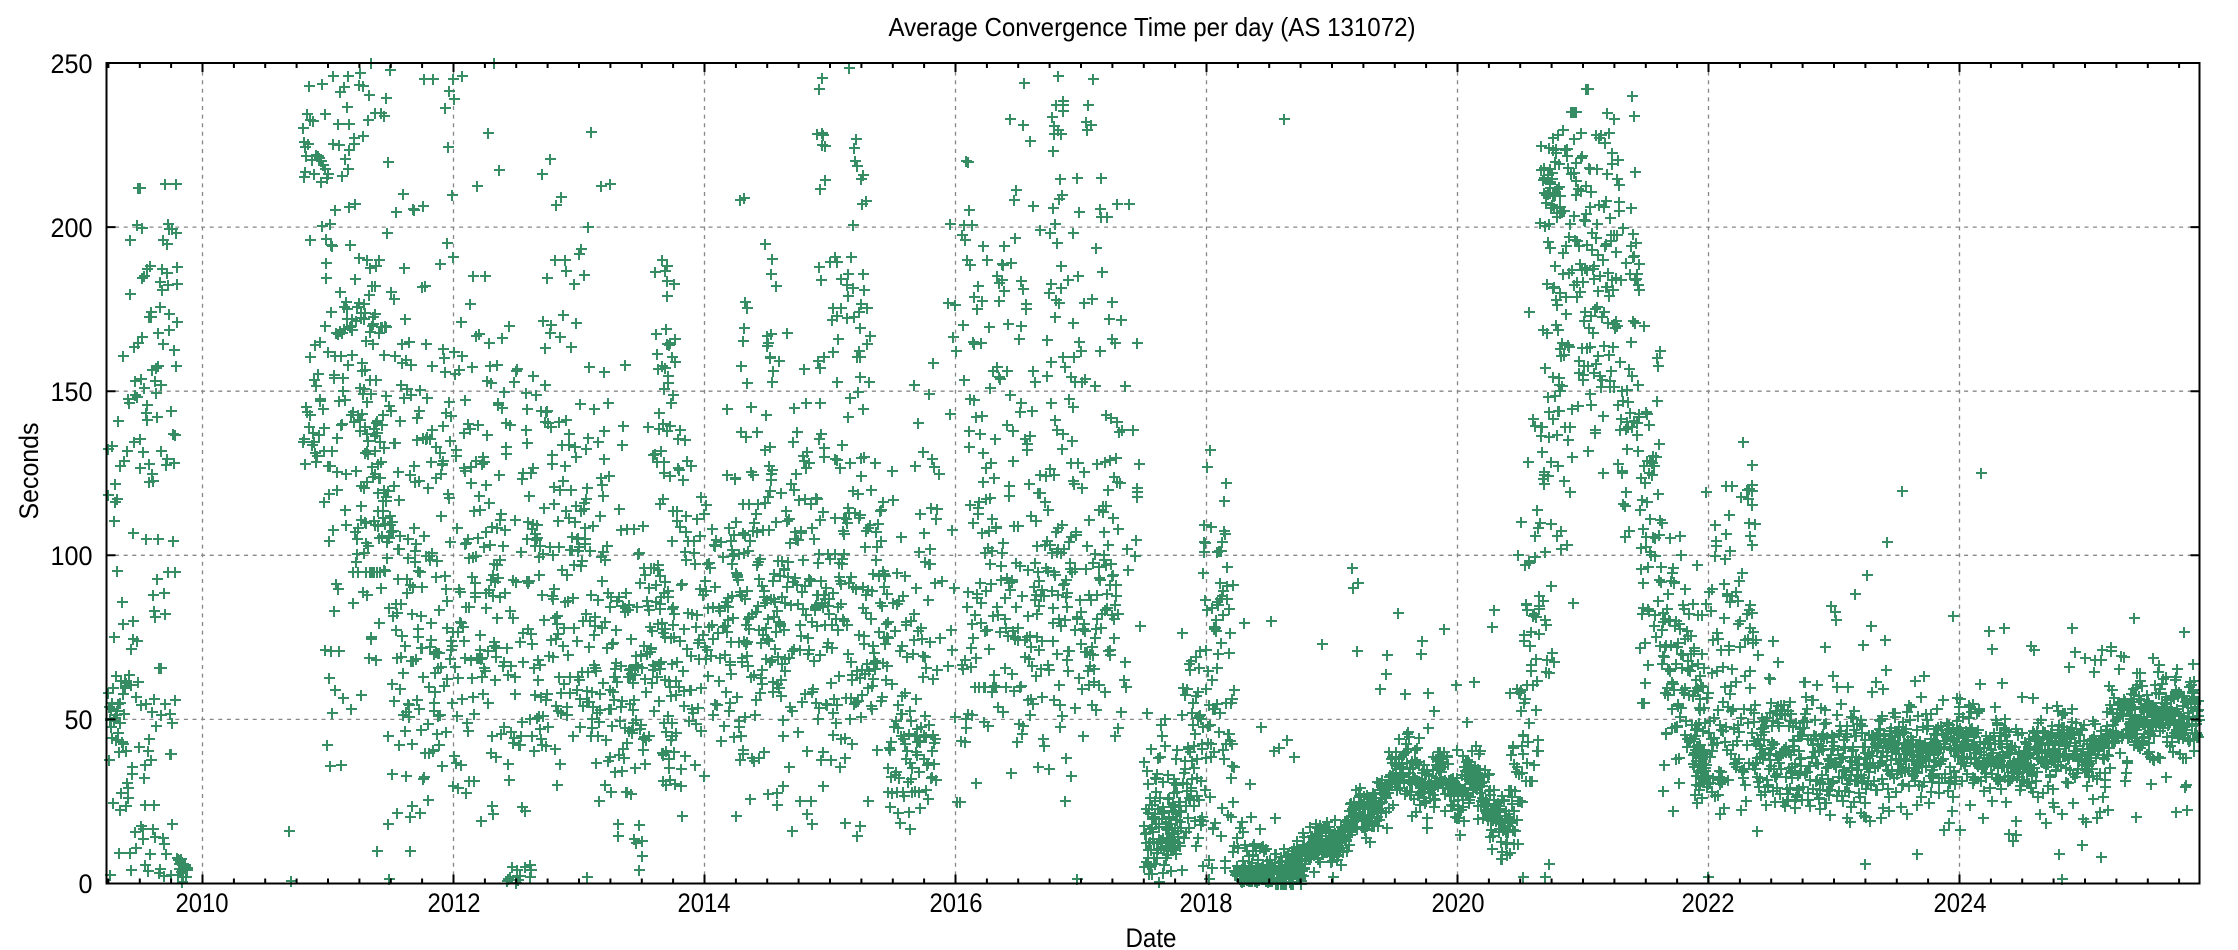 This screenshot has width=2238, height=950. Describe the element at coordinates (704, 903) in the screenshot. I see `svg-text: 2014` at that location.